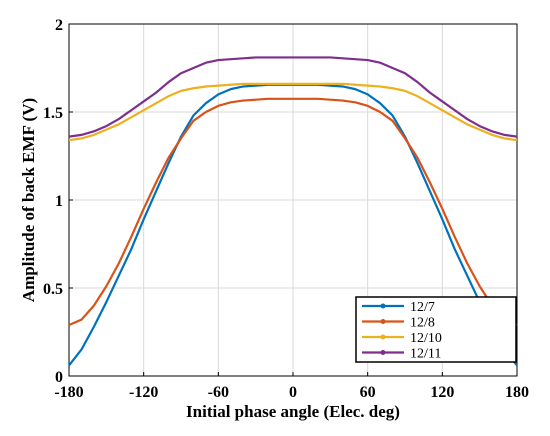 This screenshot has height=436, width=550. What do you see at coordinates (442, 392) in the screenshot?
I see `x-tick-label: 120` at bounding box center [442, 392].